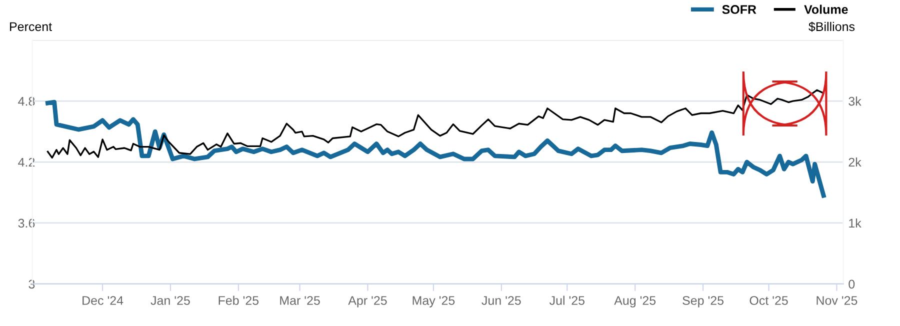  Describe the element at coordinates (855, 101) in the screenshot. I see `y2-tick-label: 3k` at that location.